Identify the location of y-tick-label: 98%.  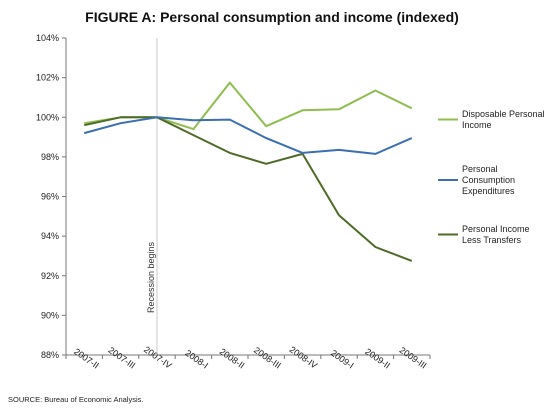
(50, 157).